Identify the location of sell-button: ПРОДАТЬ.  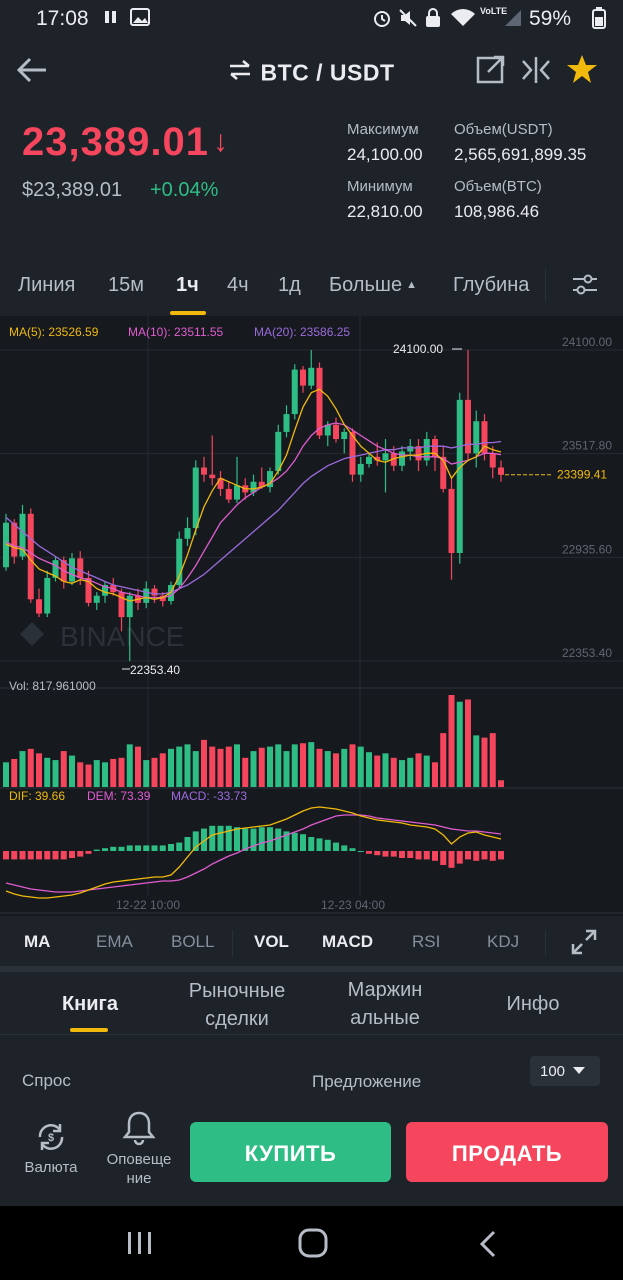
(507, 1152).